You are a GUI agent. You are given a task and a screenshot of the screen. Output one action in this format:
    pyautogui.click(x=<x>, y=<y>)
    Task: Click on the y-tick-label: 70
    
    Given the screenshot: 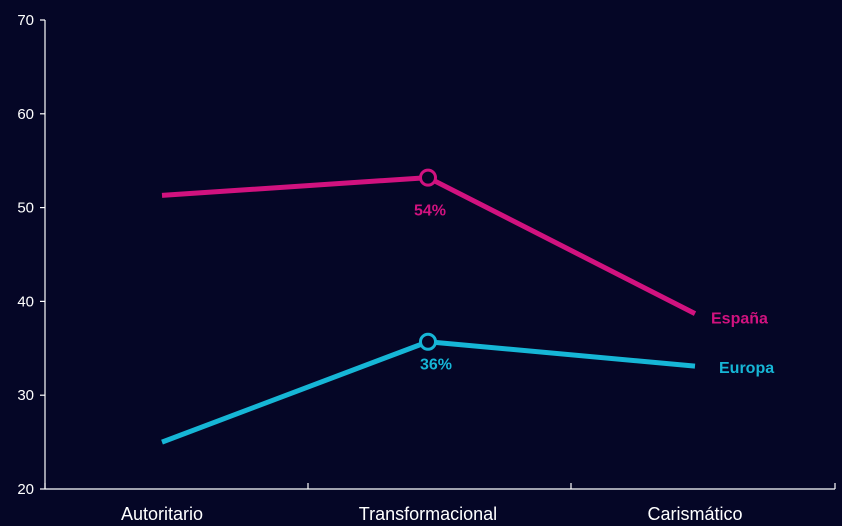 What is the action you would take?
    pyautogui.click(x=25, y=20)
    